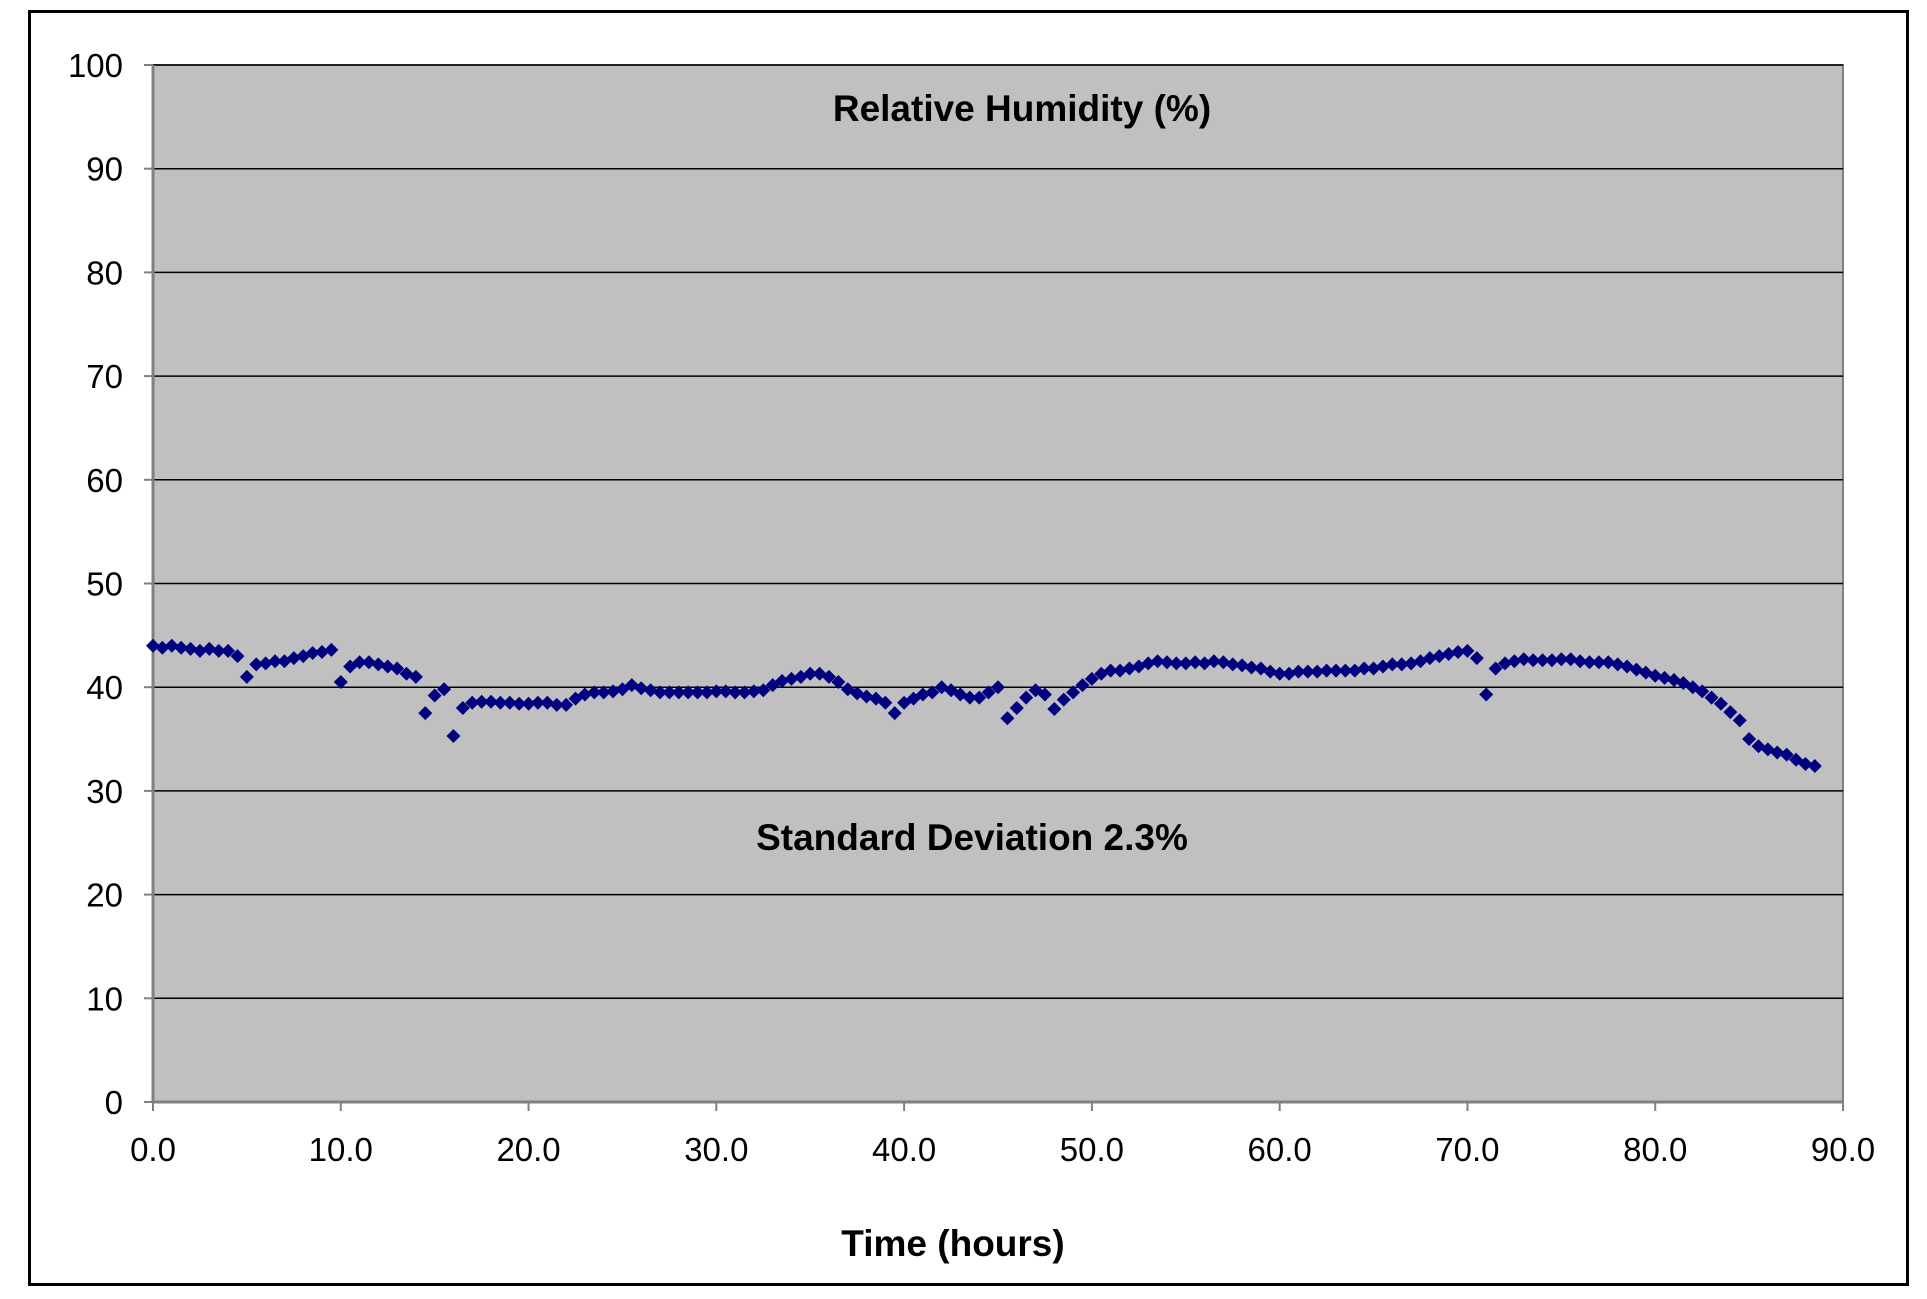 This screenshot has height=1299, width=1927. Describe the element at coordinates (104, 791) in the screenshot. I see `y-tick-label: 30` at that location.